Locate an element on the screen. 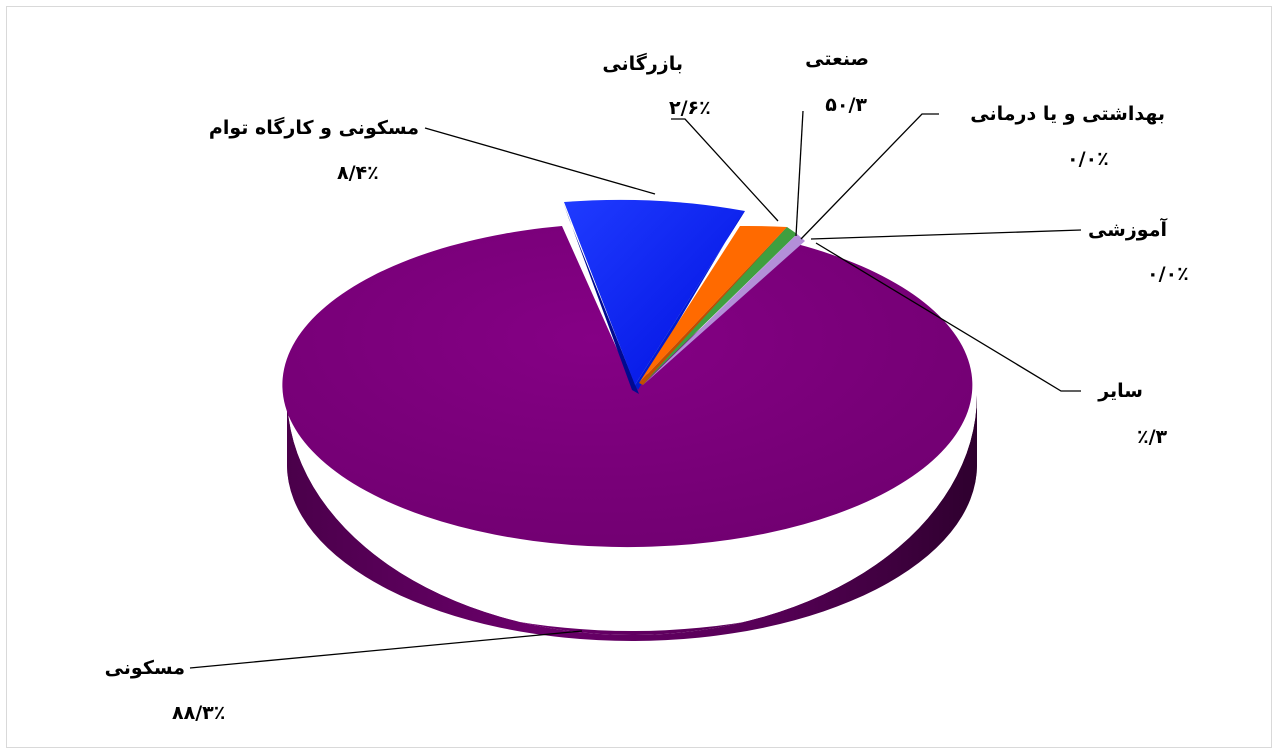  value-education: ۰/۰٪ is located at coordinates (1168, 274).